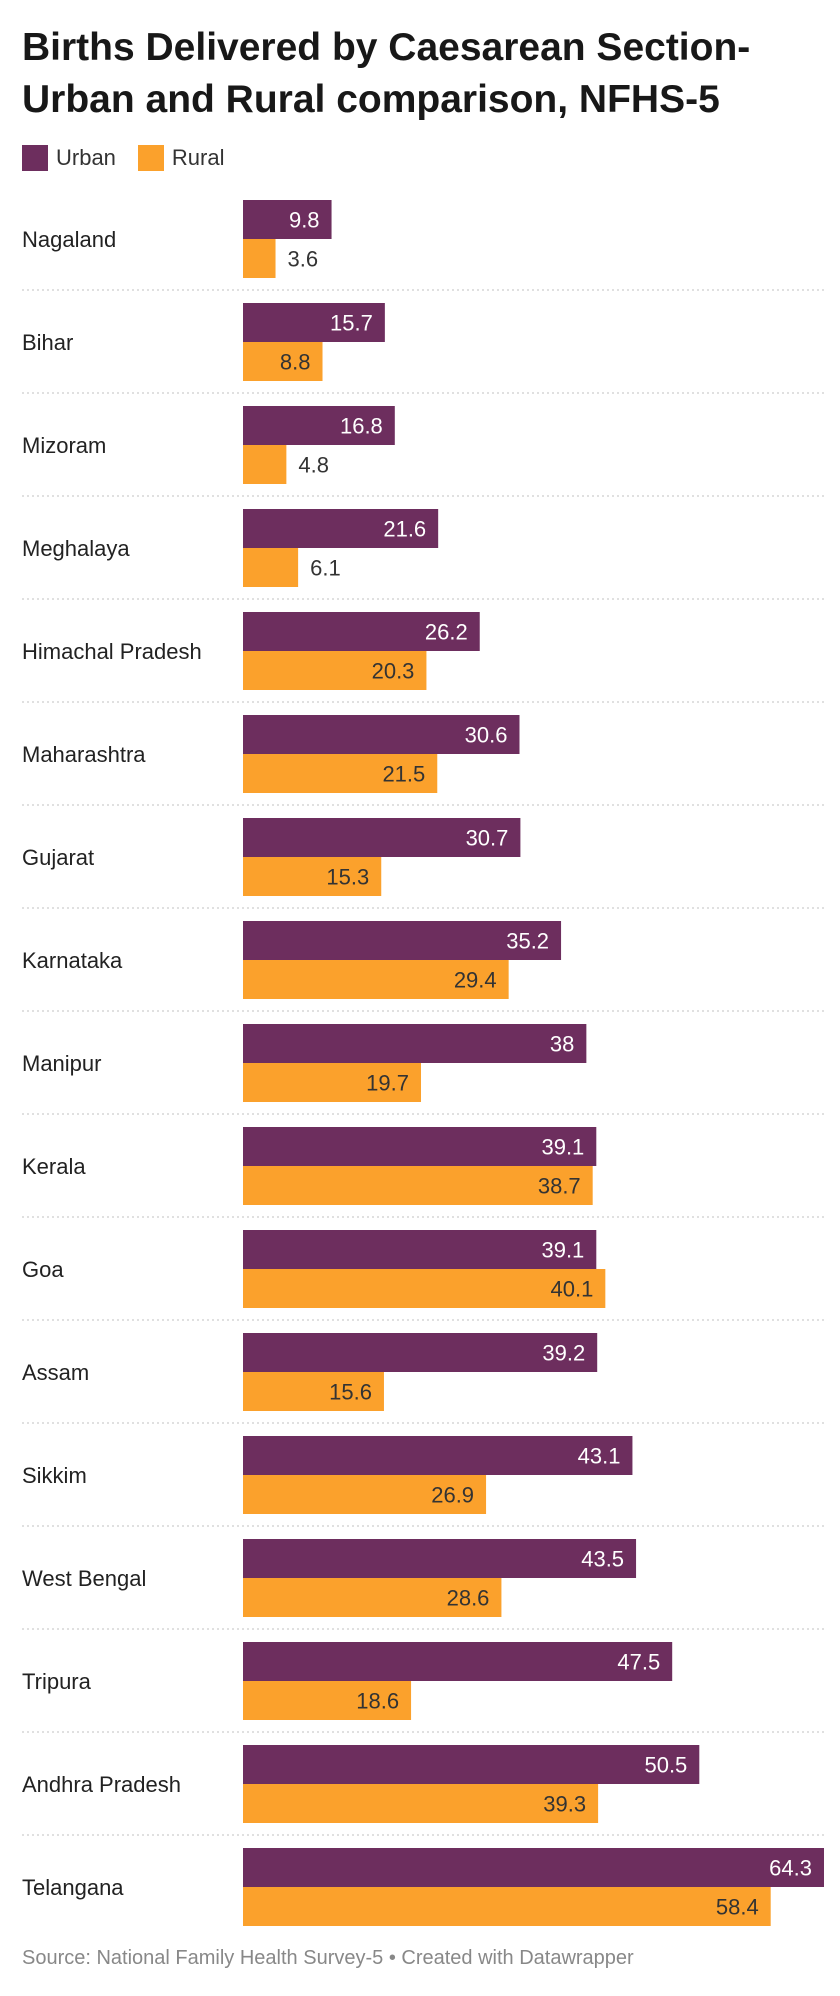  I want to click on legend-swatch-urban, so click(35, 158).